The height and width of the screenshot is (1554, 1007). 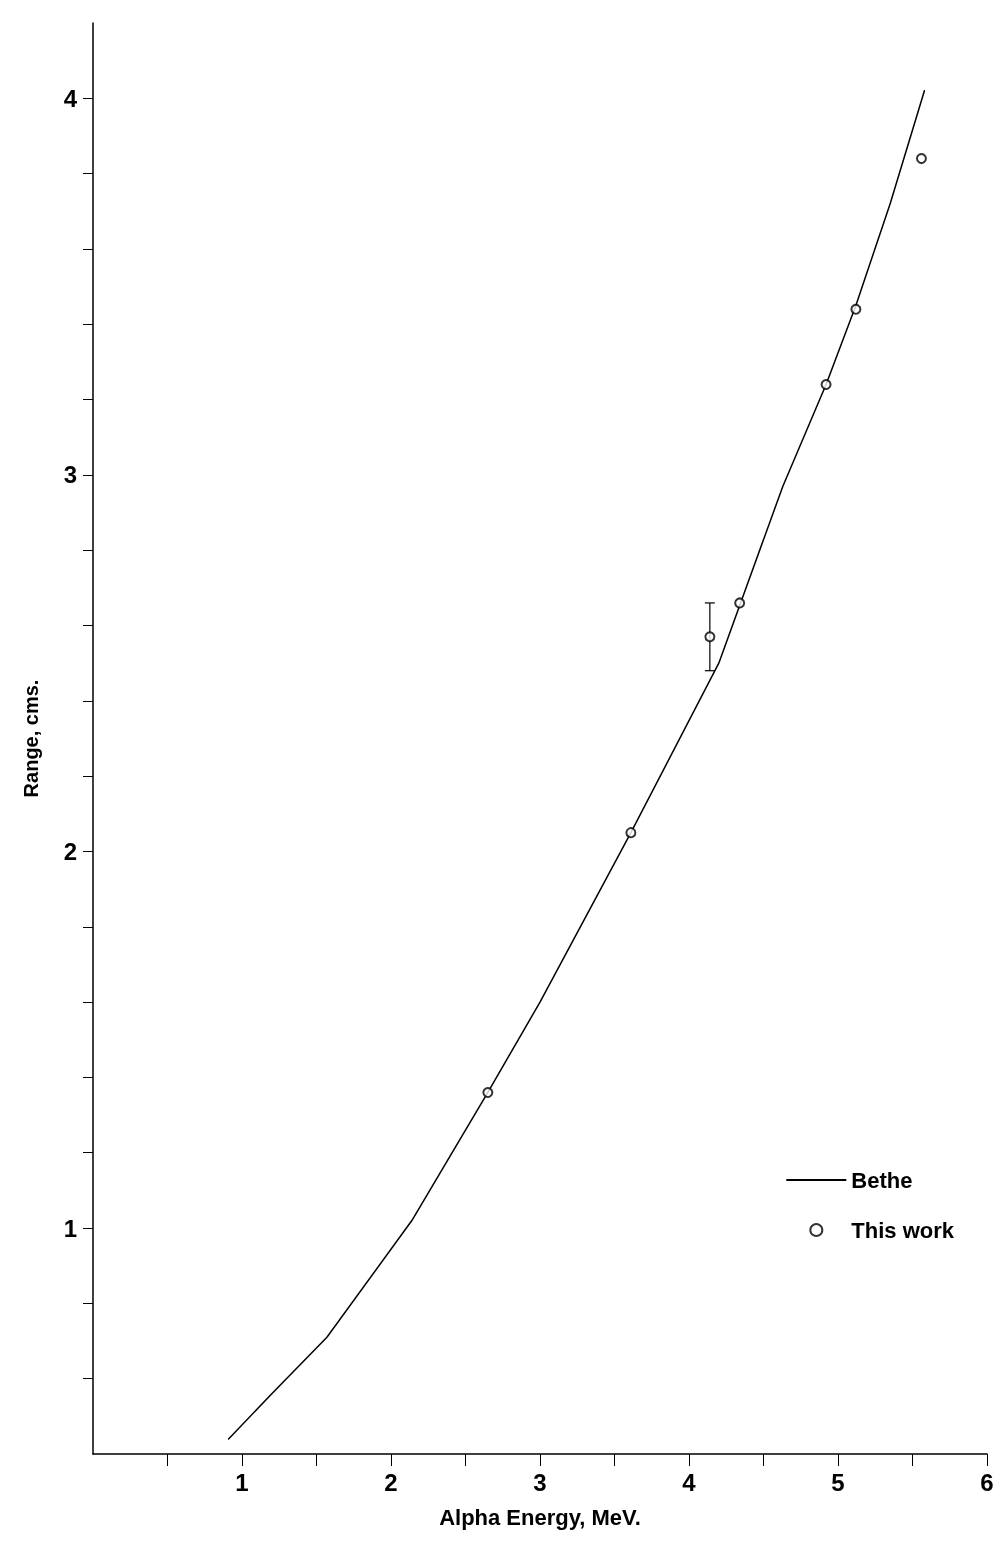 I want to click on y-axis-title: Range, cms., so click(x=31, y=738).